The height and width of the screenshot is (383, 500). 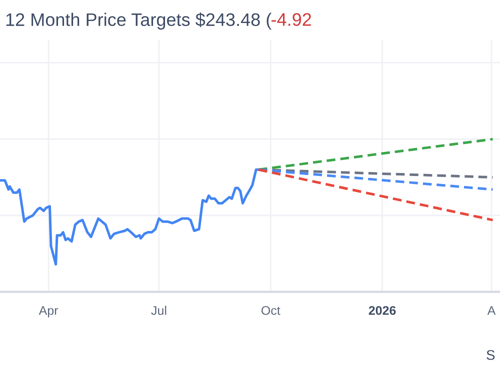 I want to click on x-tick-label: A, so click(x=491, y=310).